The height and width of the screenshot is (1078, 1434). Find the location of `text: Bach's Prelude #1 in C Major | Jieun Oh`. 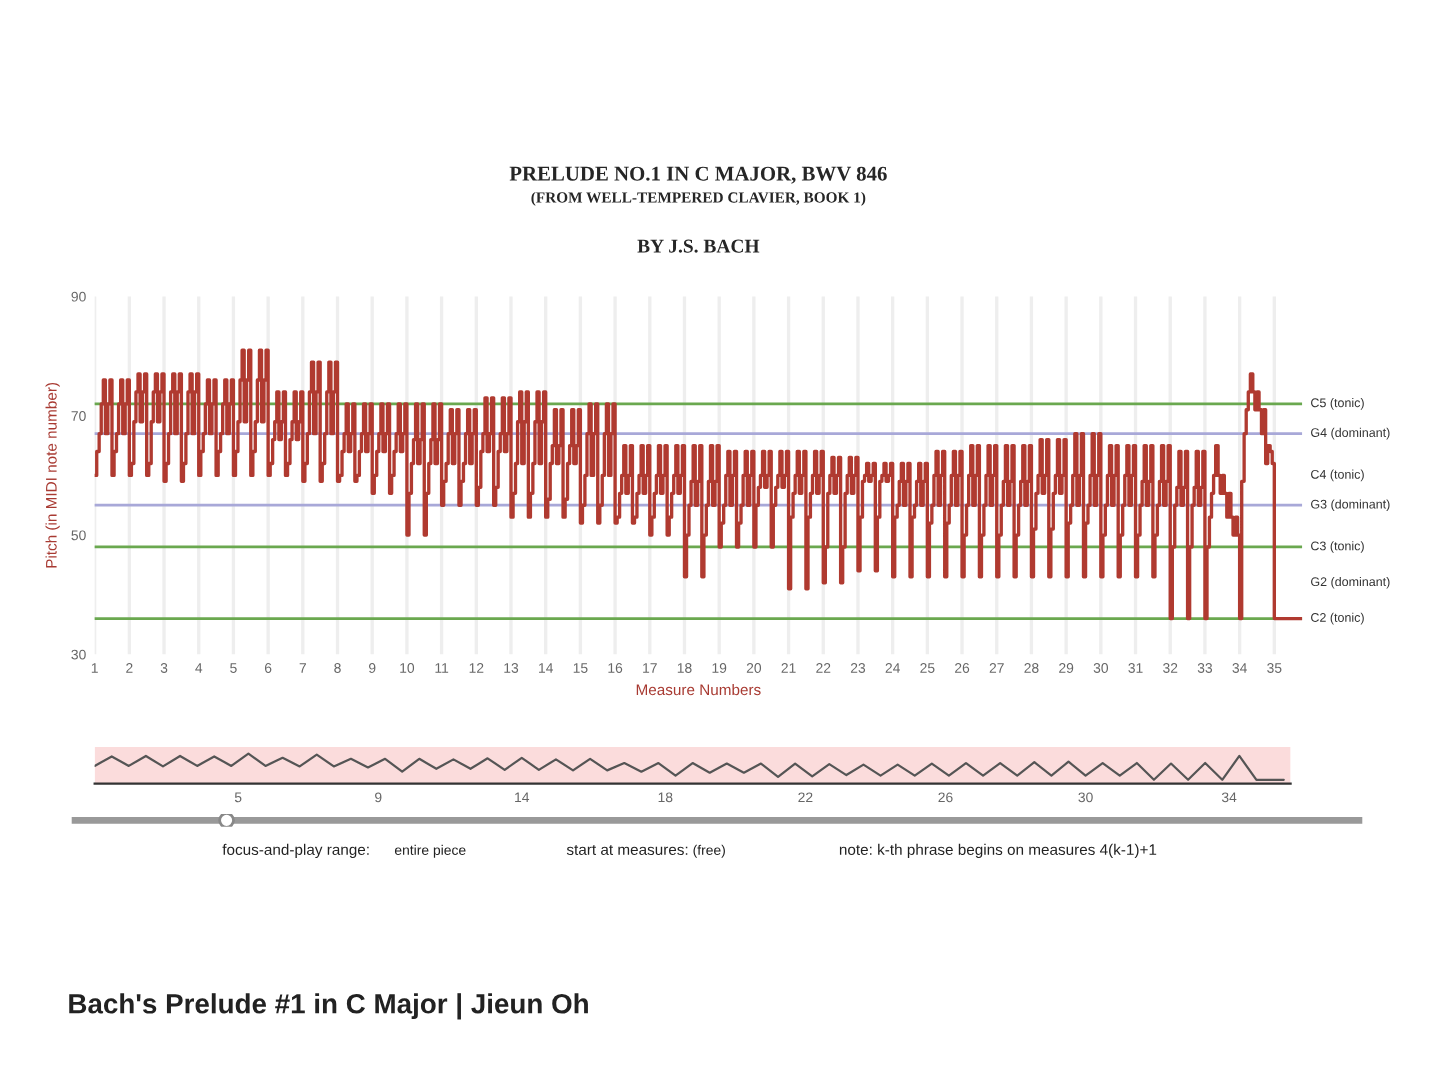

text: Bach's Prelude #1 in C Major | Jieun Oh is located at coordinates (328, 1006).